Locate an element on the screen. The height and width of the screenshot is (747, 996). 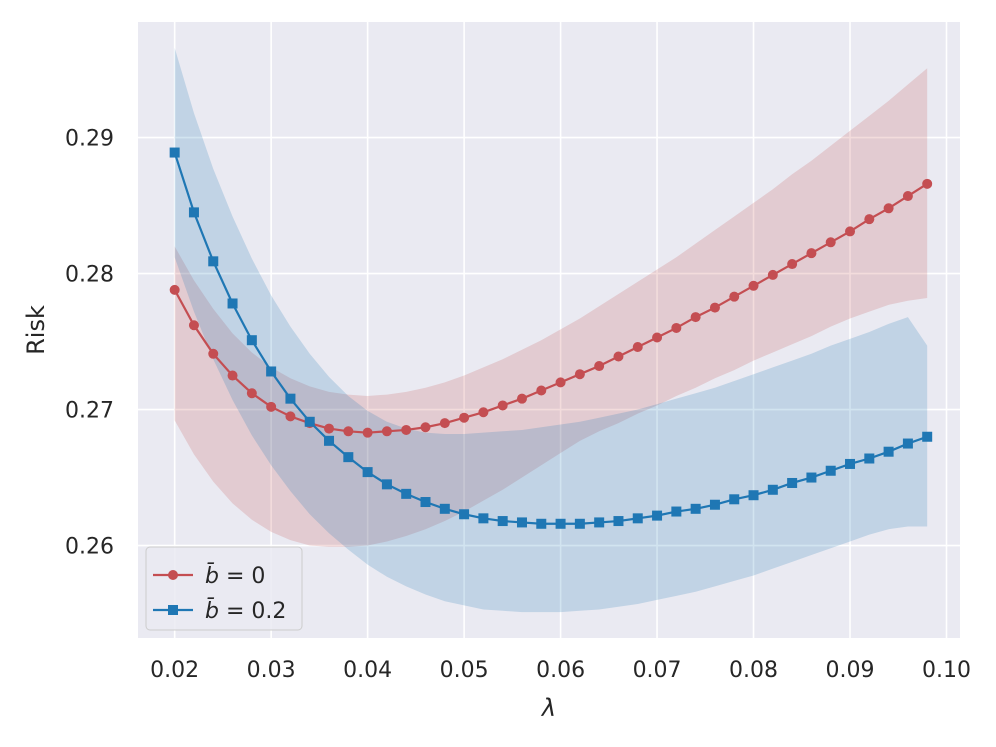
x-tick-label: 0.04 is located at coordinates (367, 670).